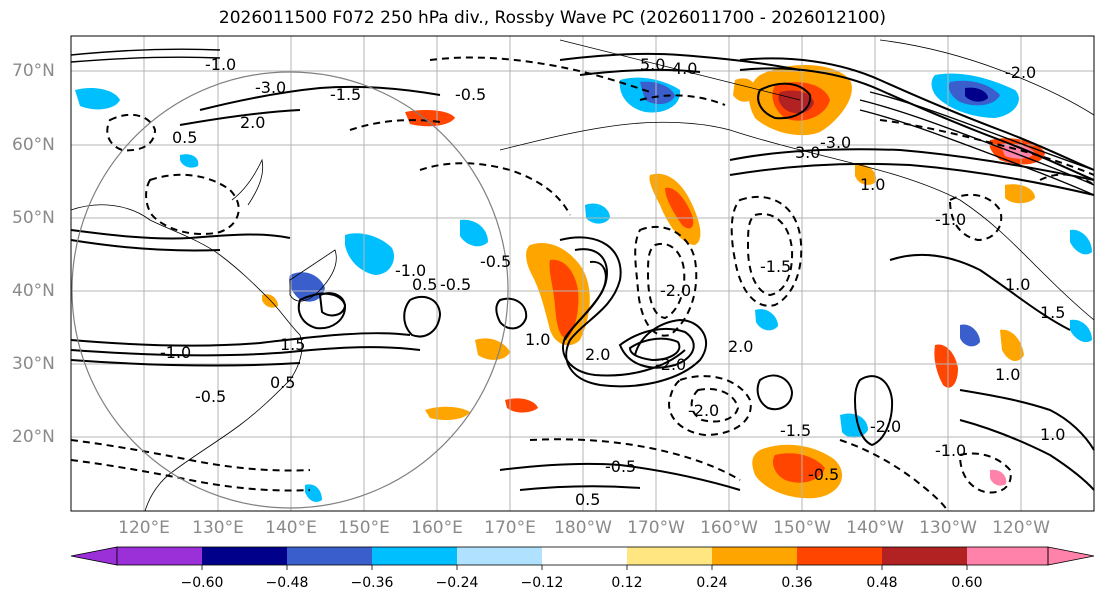 Image resolution: width=1105 pixels, height=604 pixels. I want to click on contour-label: 4.0, so click(684, 68).